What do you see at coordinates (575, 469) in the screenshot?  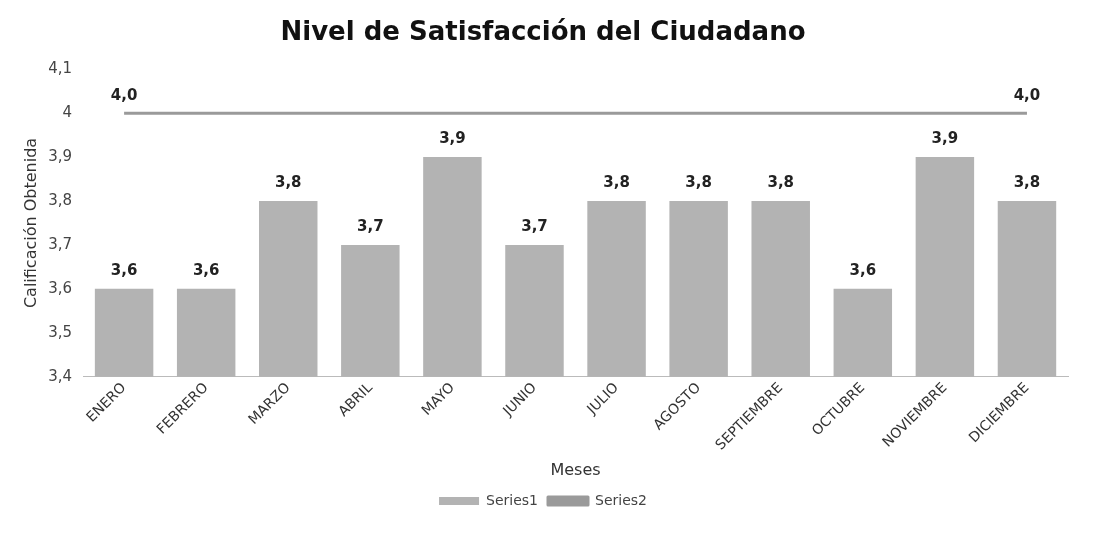 I see `x-axis-title: Meses` at bounding box center [575, 469].